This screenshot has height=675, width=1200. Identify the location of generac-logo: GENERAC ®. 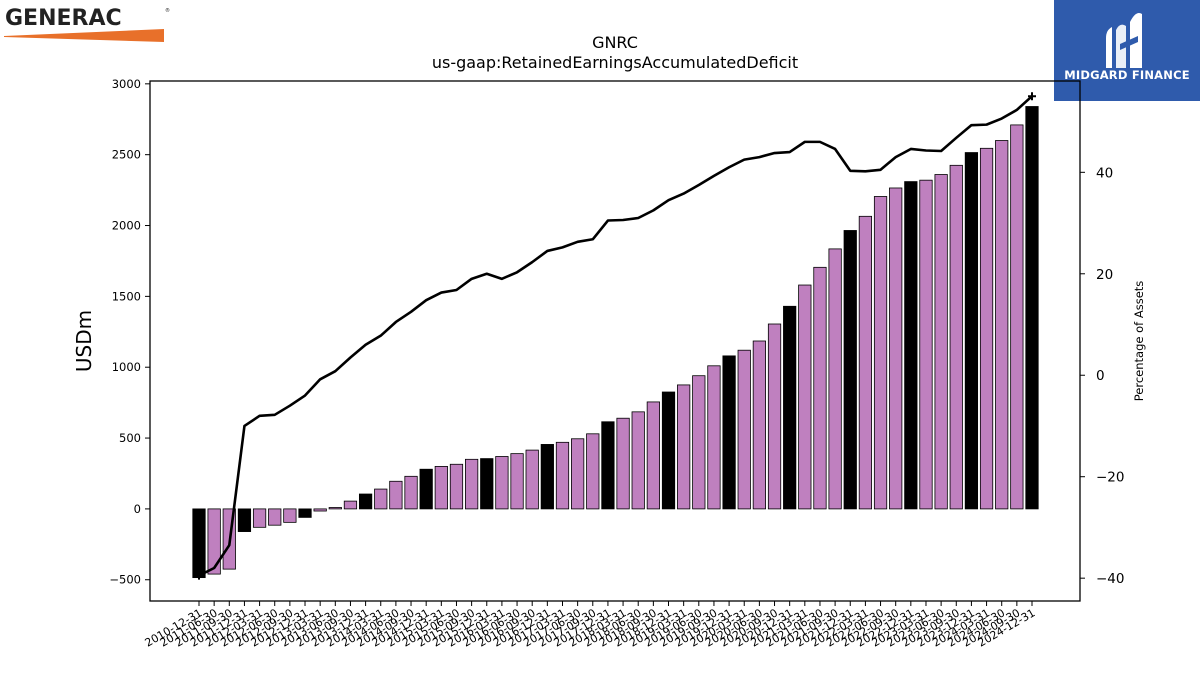
(89, 24).